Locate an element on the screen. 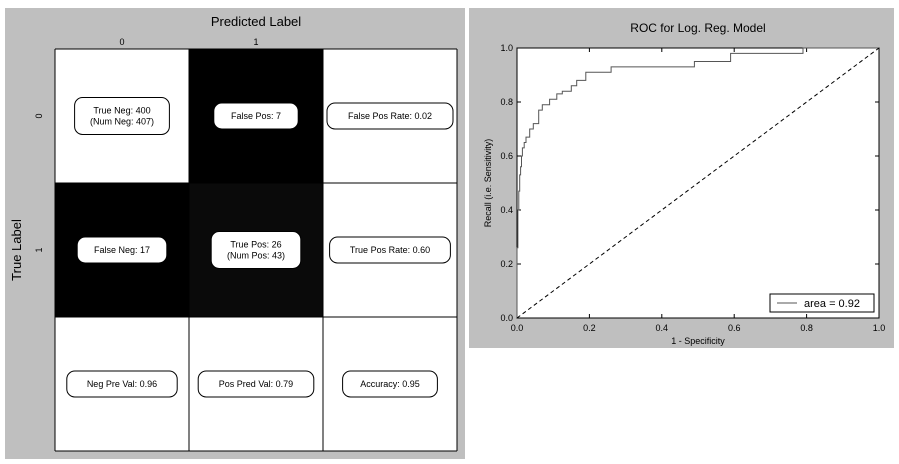 This screenshot has height=464, width=899. cm-cell-label: False Pos Rate: 0.02 is located at coordinates (390, 116).